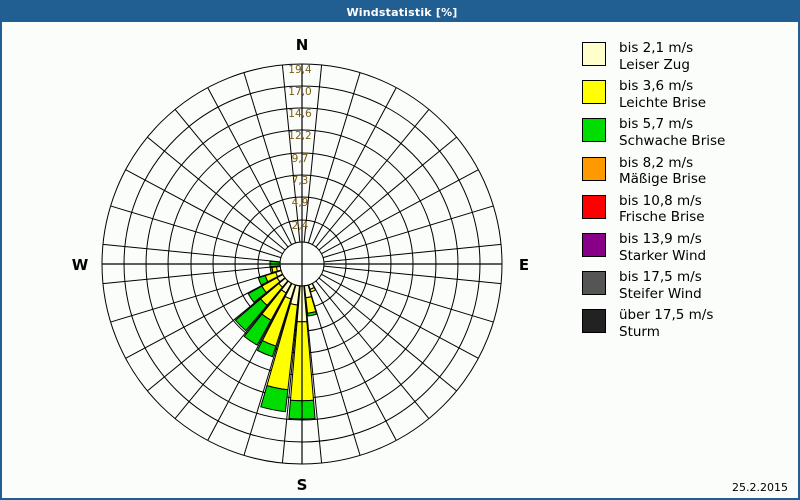  I want to click on window-title-bar: Windstatistik [%], so click(401, 12).